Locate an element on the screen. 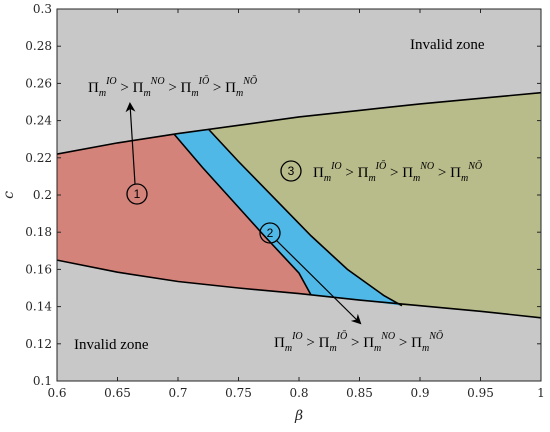 The image size is (550, 432). y-tick-label: 0.28 is located at coordinates (38, 46).